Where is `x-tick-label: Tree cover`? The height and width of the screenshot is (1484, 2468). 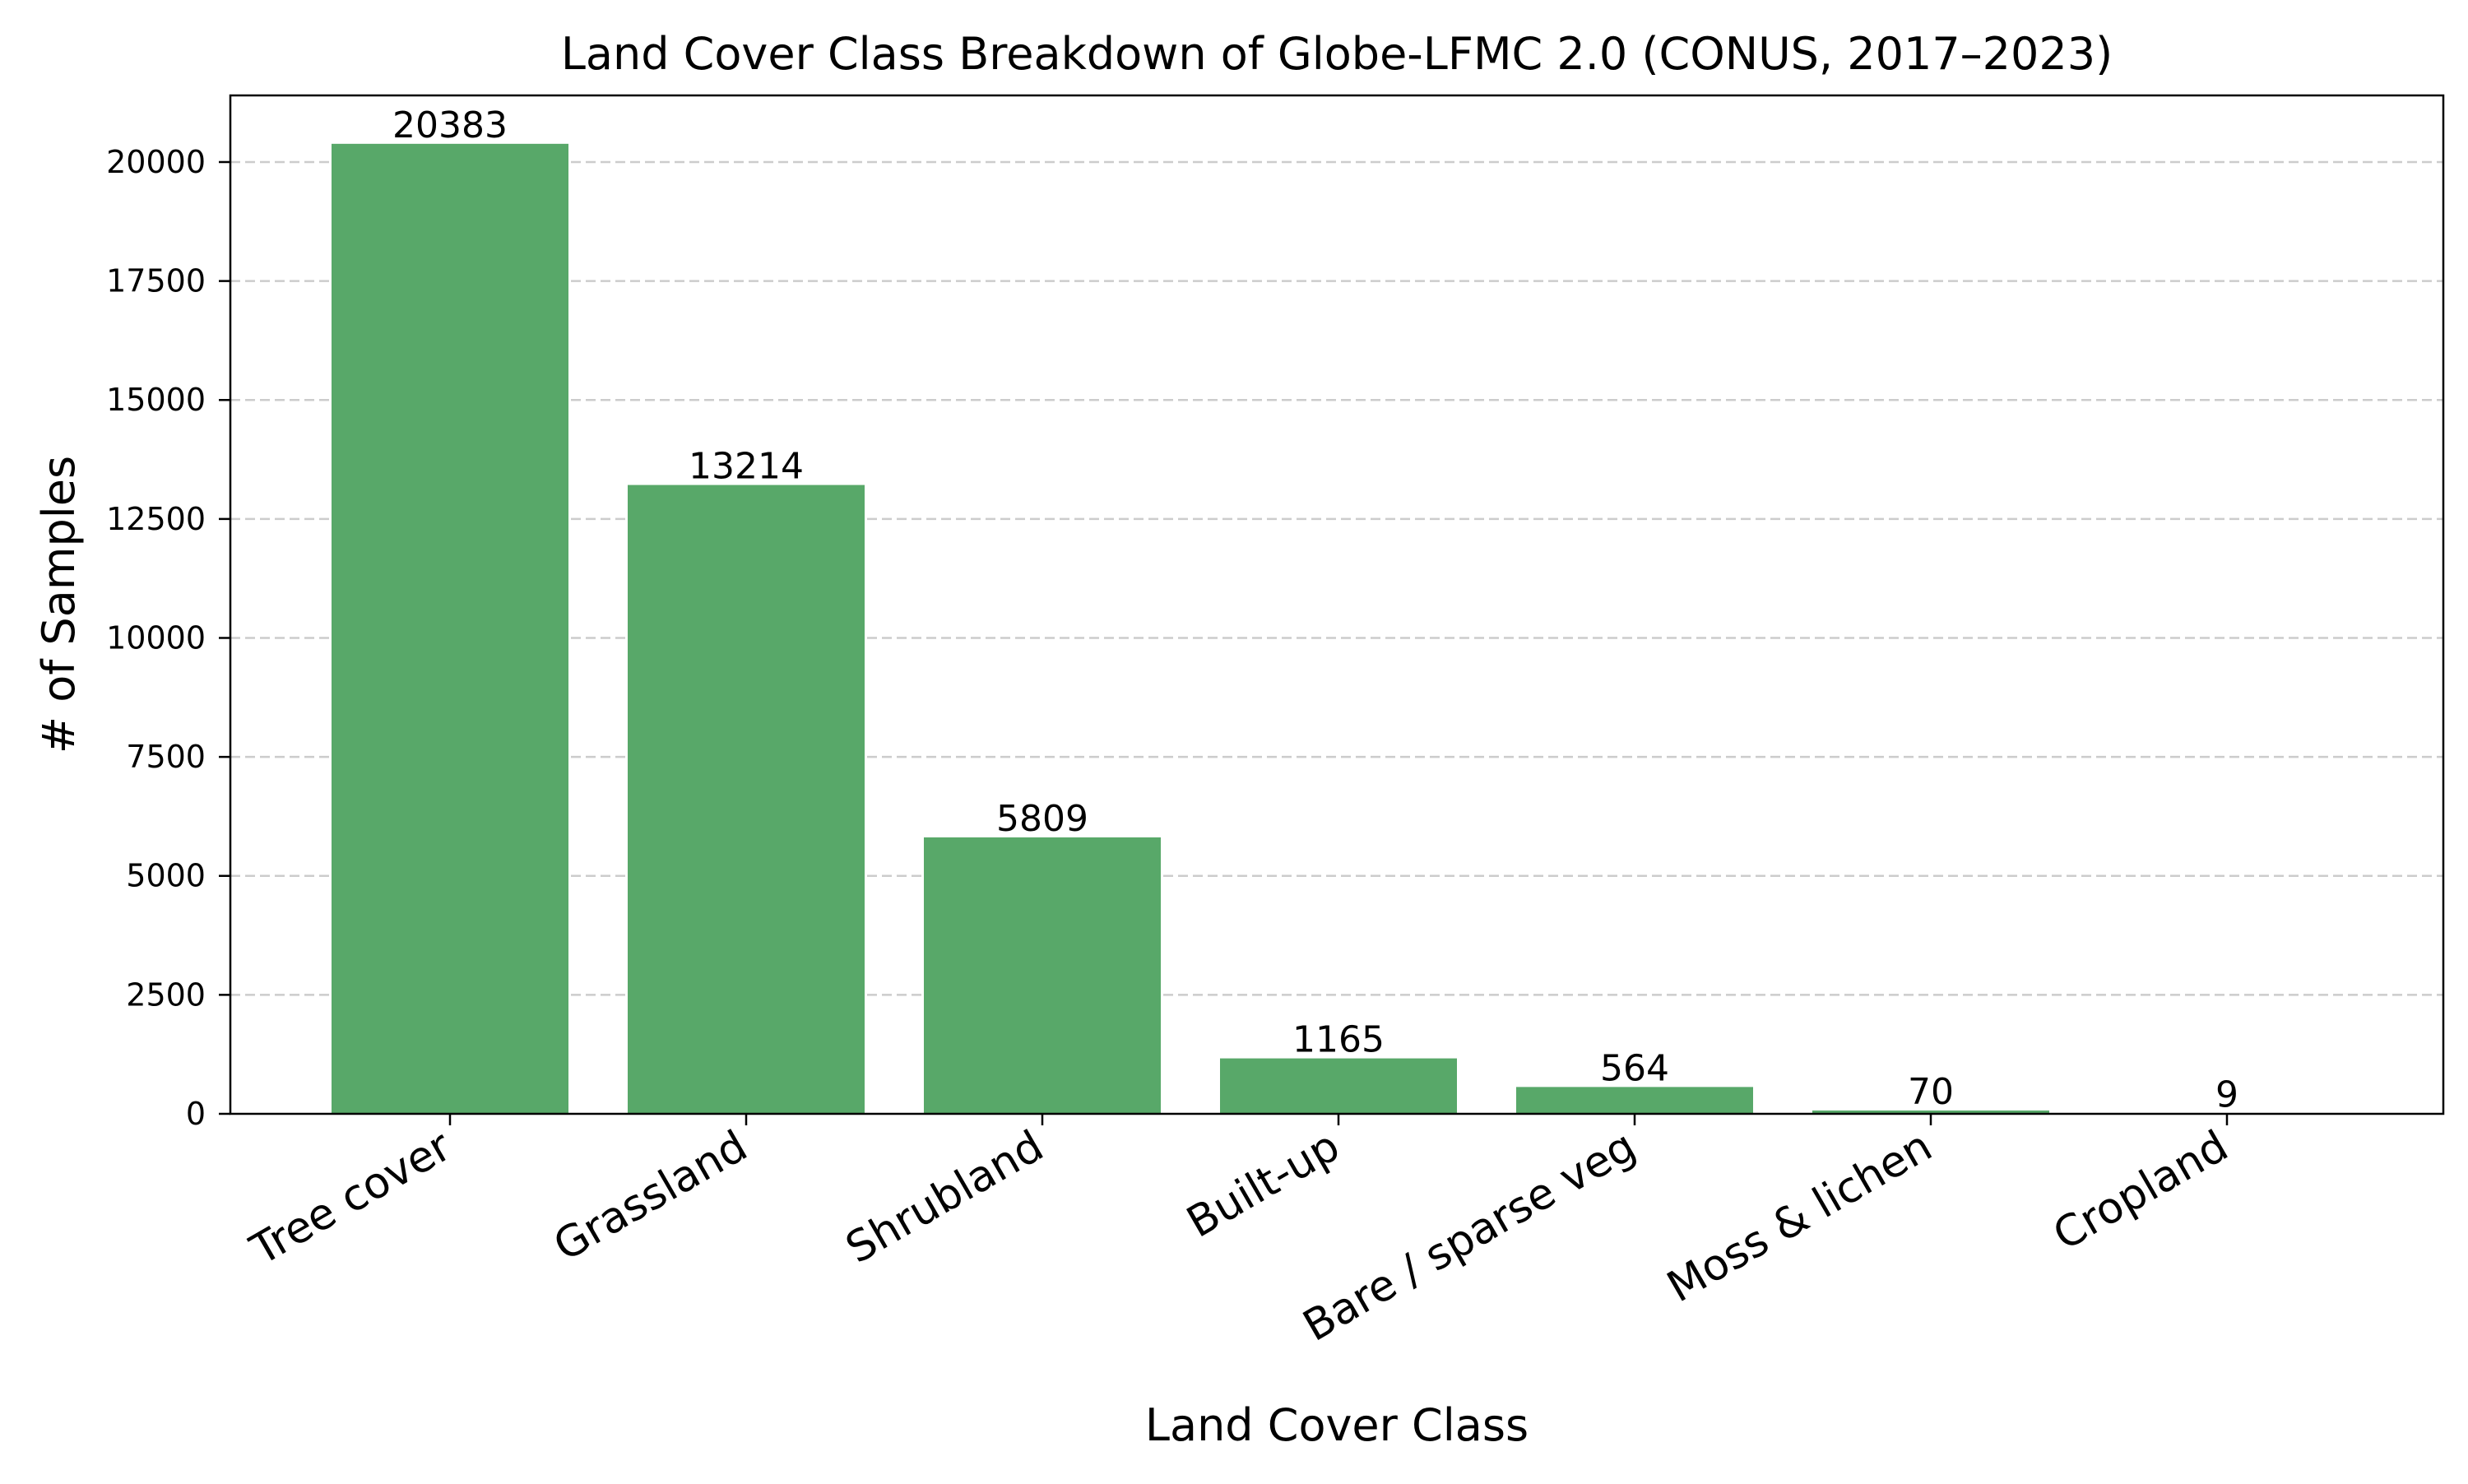
x-tick-label: Tree cover is located at coordinates (351, 1198).